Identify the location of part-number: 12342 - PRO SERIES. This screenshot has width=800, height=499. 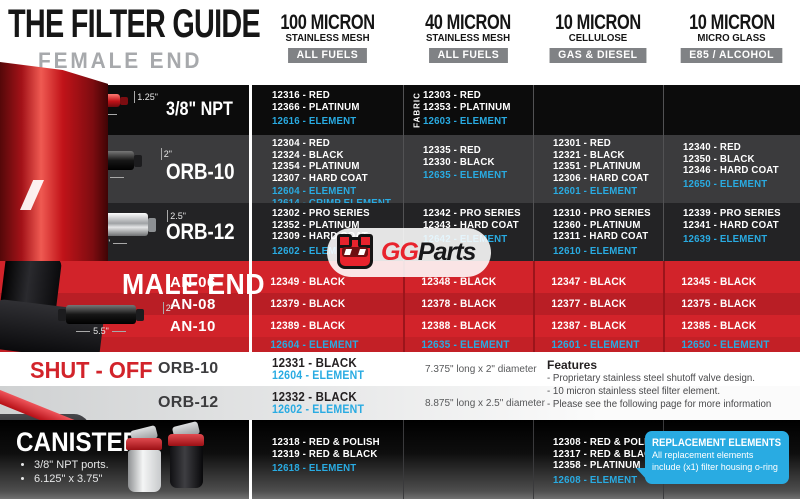
(472, 213).